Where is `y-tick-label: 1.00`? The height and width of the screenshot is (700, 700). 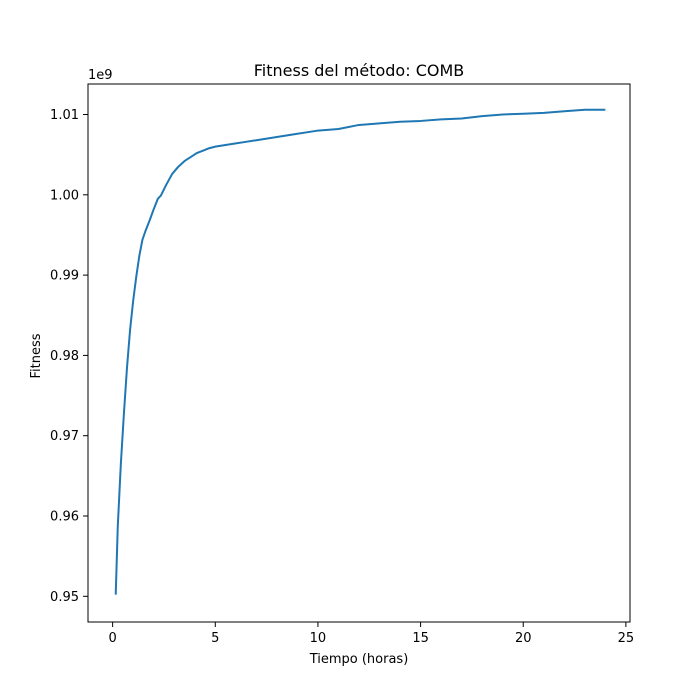
y-tick-label: 1.00 is located at coordinates (64, 195).